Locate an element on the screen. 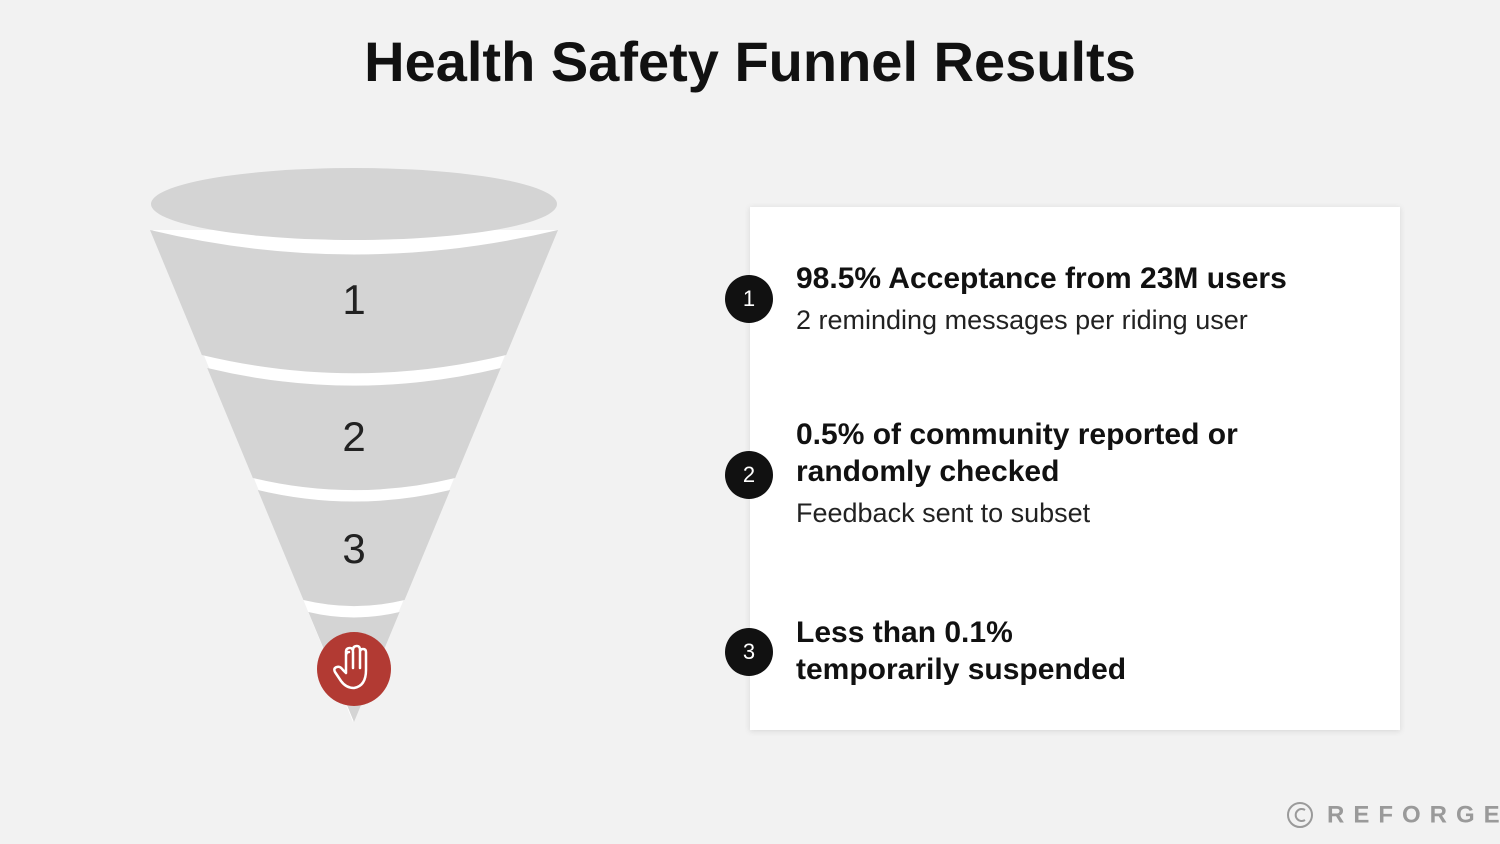  brand-logo: REFORGE is located at coordinates (1393, 814).